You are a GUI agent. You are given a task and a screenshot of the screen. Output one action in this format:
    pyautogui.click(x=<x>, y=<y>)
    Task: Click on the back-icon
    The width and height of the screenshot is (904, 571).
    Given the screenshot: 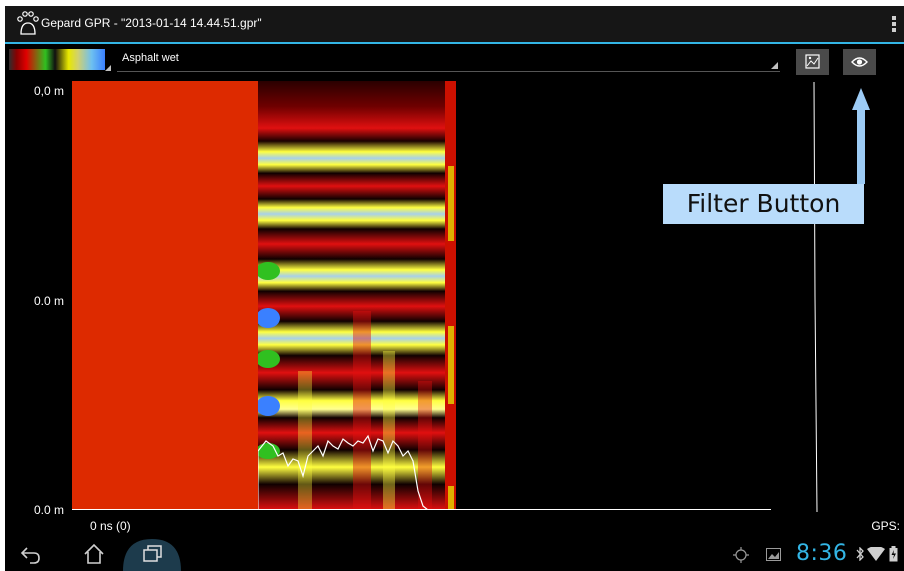 What is the action you would take?
    pyautogui.click(x=31, y=554)
    